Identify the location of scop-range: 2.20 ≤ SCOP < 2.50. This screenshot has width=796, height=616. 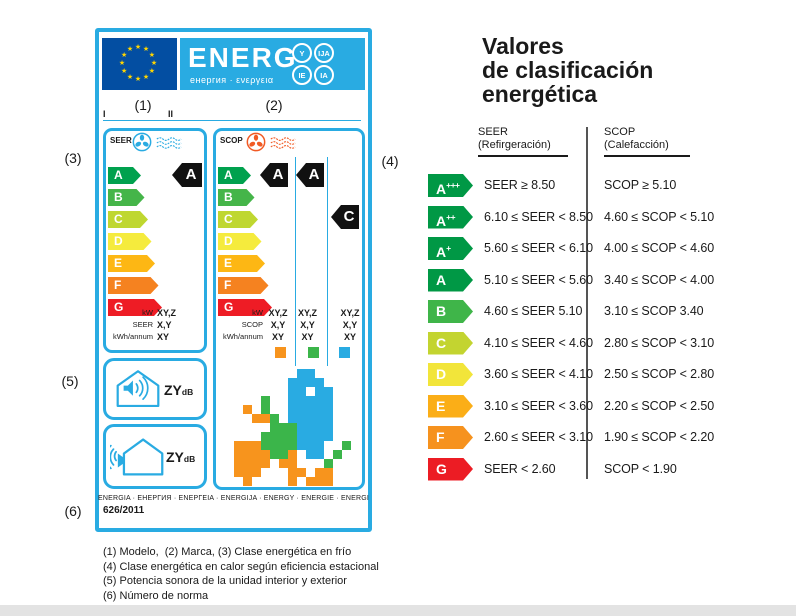
(659, 405).